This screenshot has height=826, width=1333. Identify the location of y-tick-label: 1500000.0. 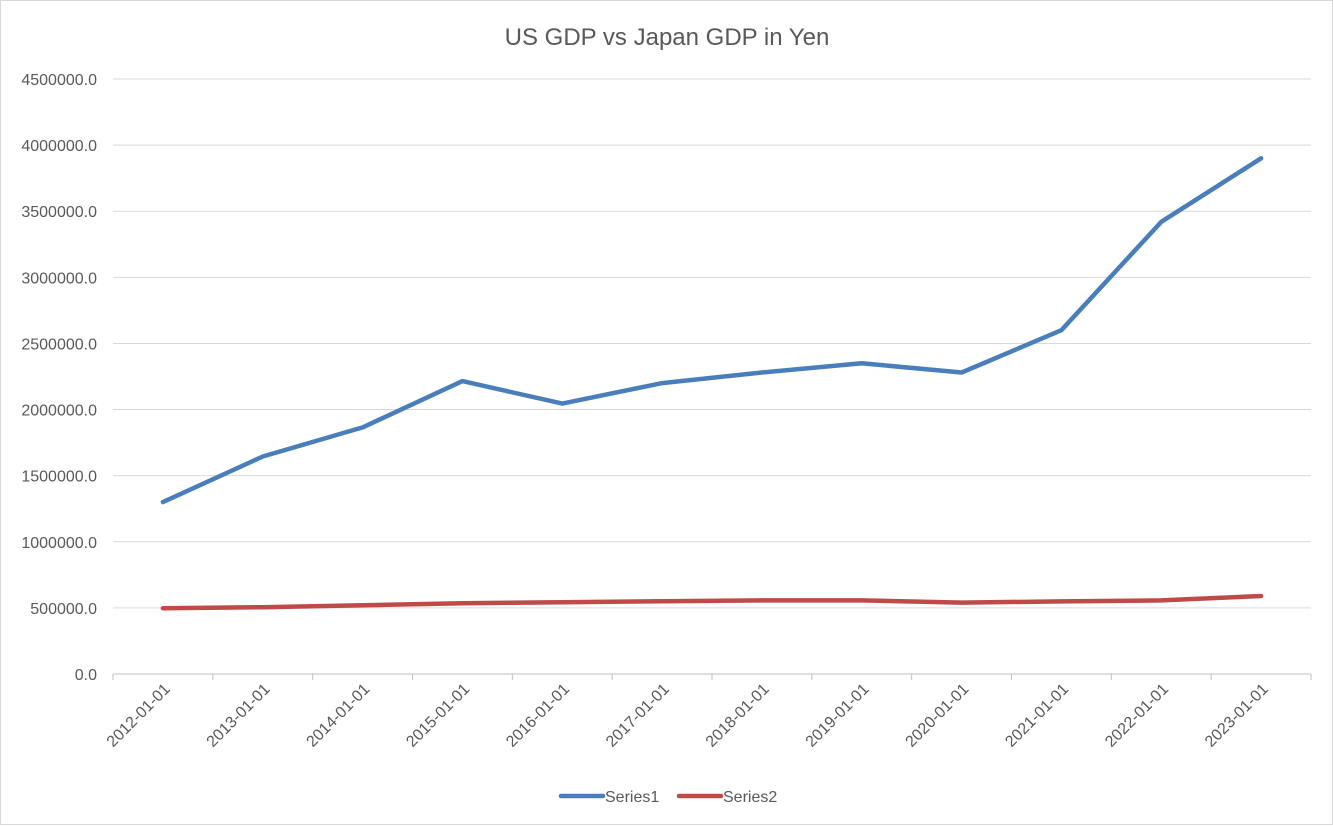
(59, 477).